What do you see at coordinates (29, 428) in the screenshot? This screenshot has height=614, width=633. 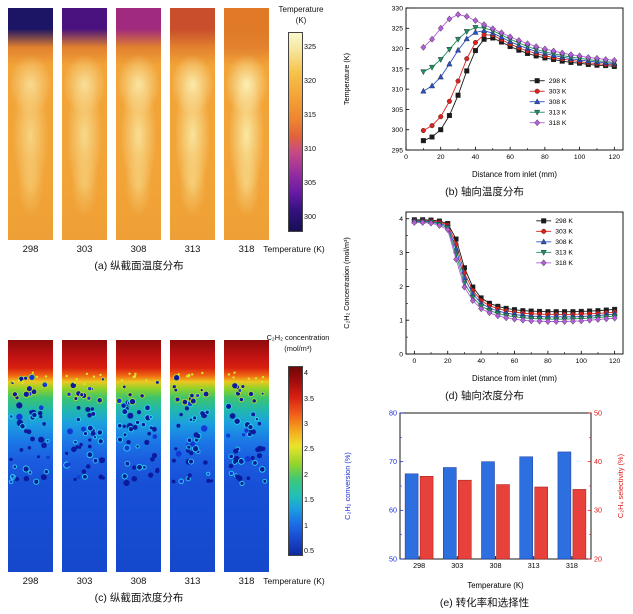 I see `catalyst-particles` at bounding box center [29, 428].